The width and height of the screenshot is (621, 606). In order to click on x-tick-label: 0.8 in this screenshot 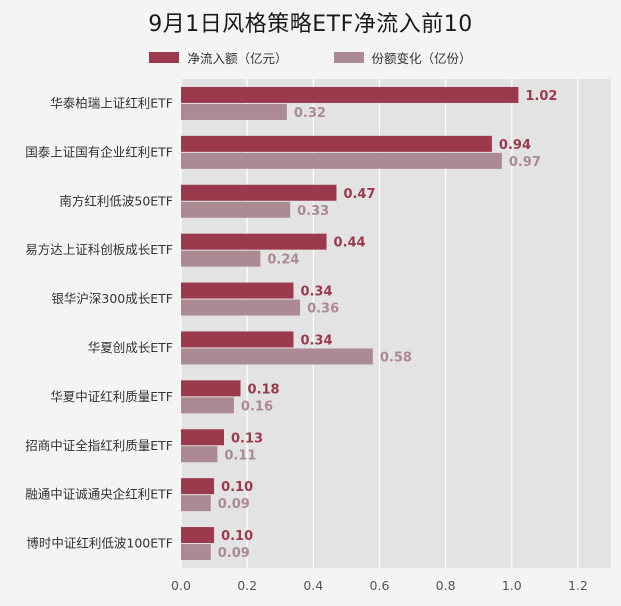, I will do `click(446, 585)`.